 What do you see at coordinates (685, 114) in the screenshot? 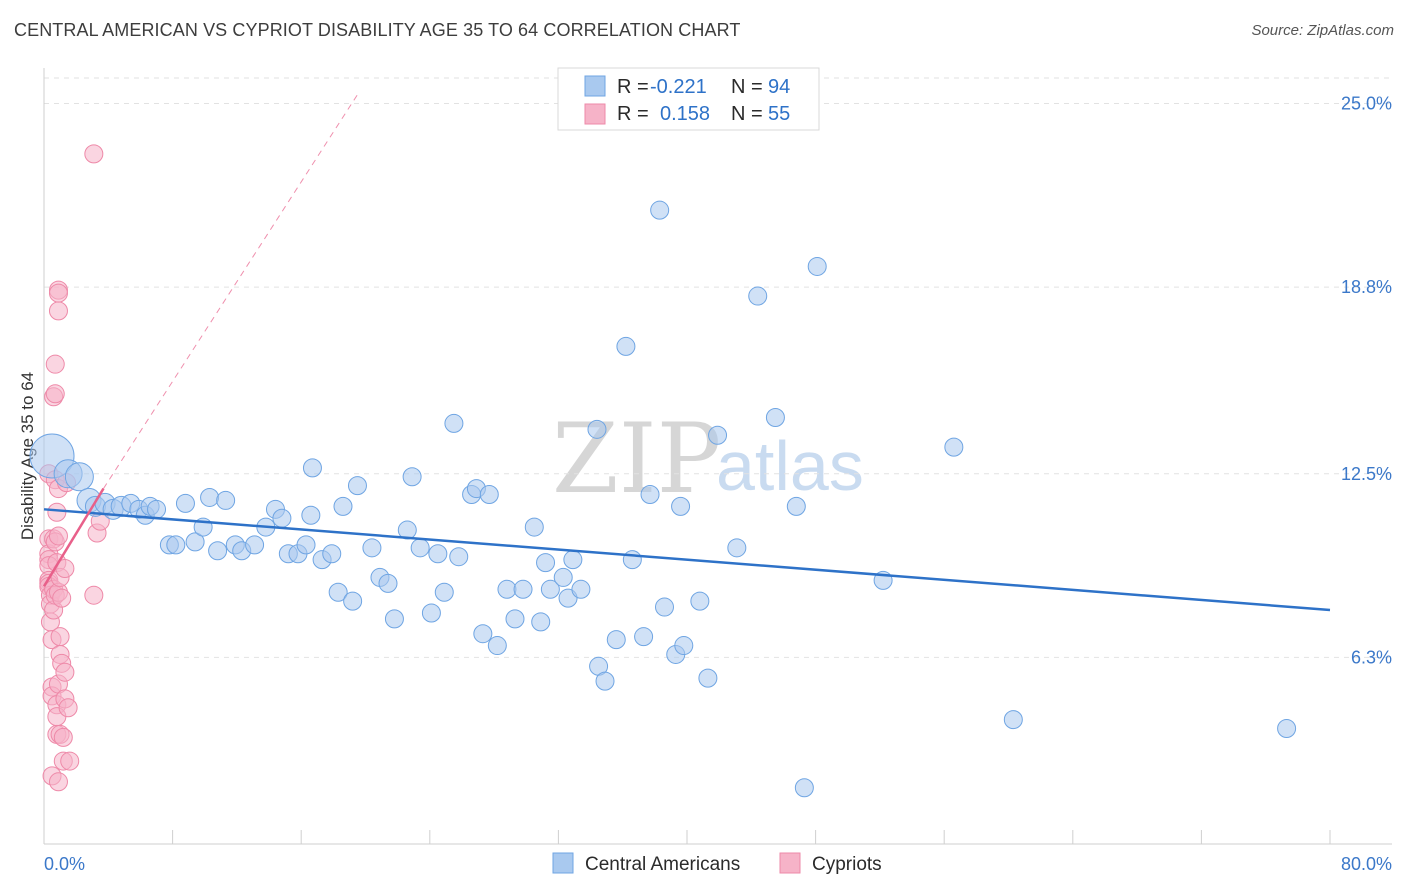
I see `legend-r-value-2: 0.158` at bounding box center [685, 114].